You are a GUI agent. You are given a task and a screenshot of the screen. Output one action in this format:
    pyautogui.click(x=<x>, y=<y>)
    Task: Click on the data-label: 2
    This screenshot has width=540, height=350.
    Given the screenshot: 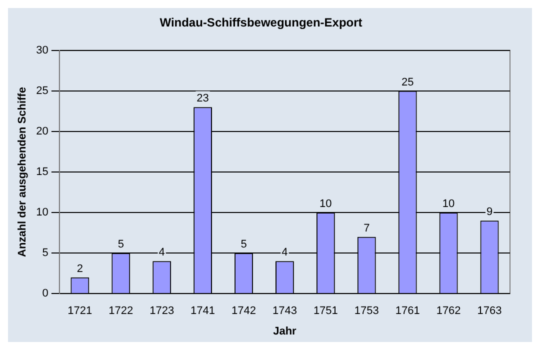 What is the action you would take?
    pyautogui.click(x=79, y=268)
    